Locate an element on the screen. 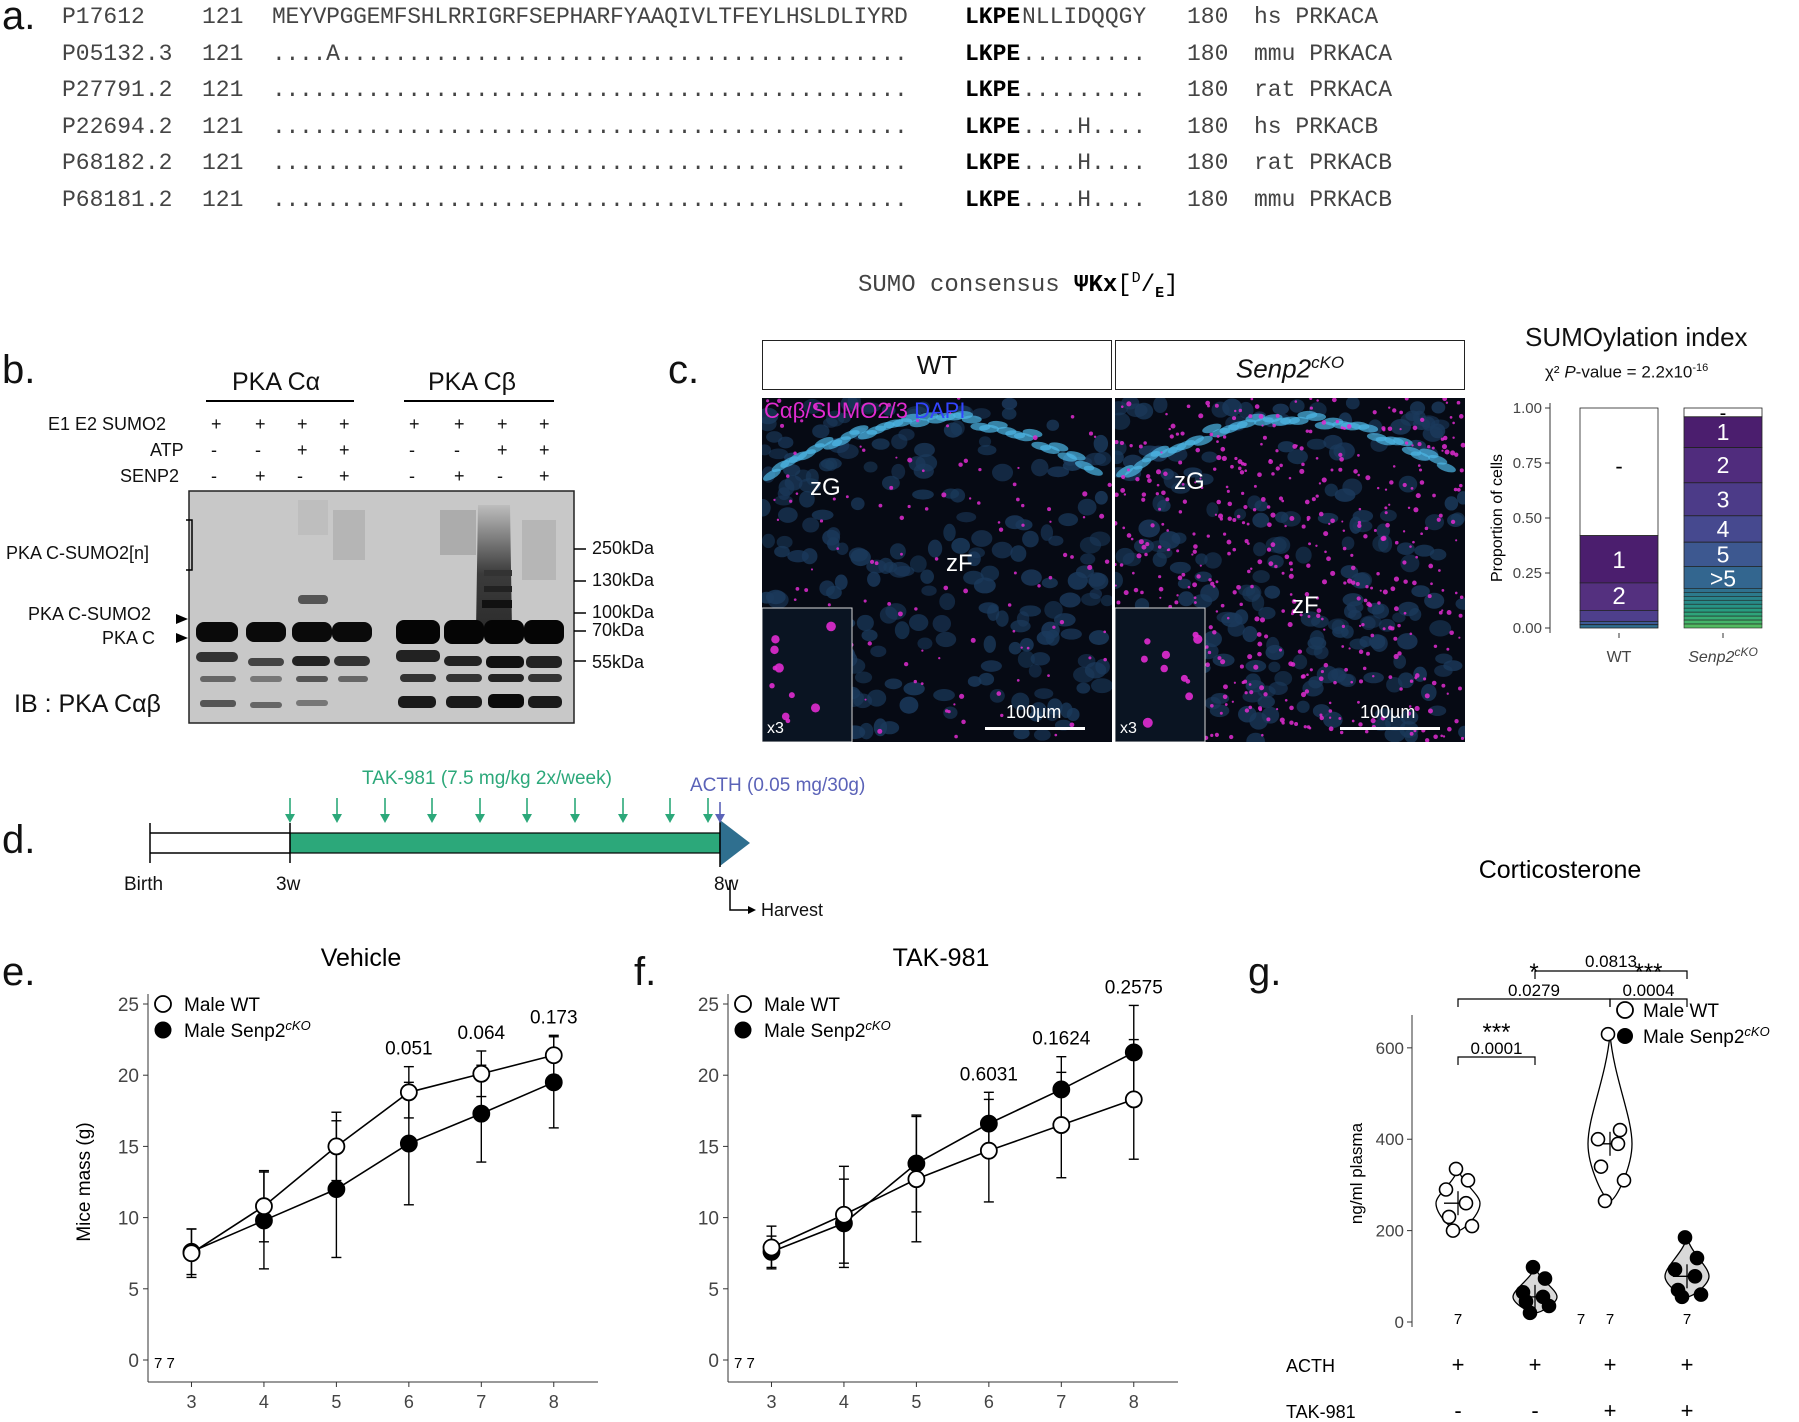 The image size is (1799, 1422). title-wt: WT is located at coordinates (937, 365).